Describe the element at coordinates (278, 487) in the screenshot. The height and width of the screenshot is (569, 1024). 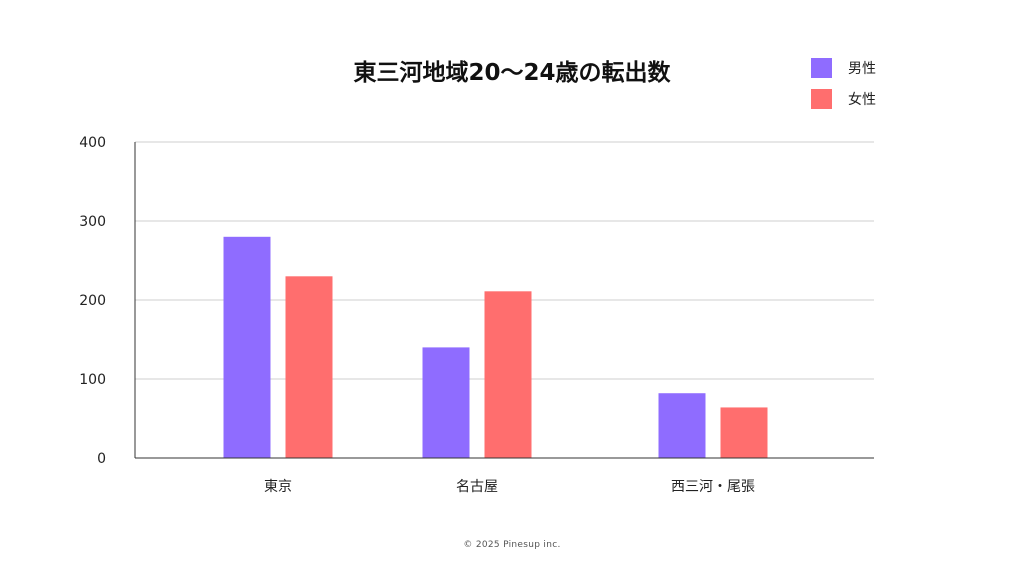
I see `x-tick-label: 東京` at that location.